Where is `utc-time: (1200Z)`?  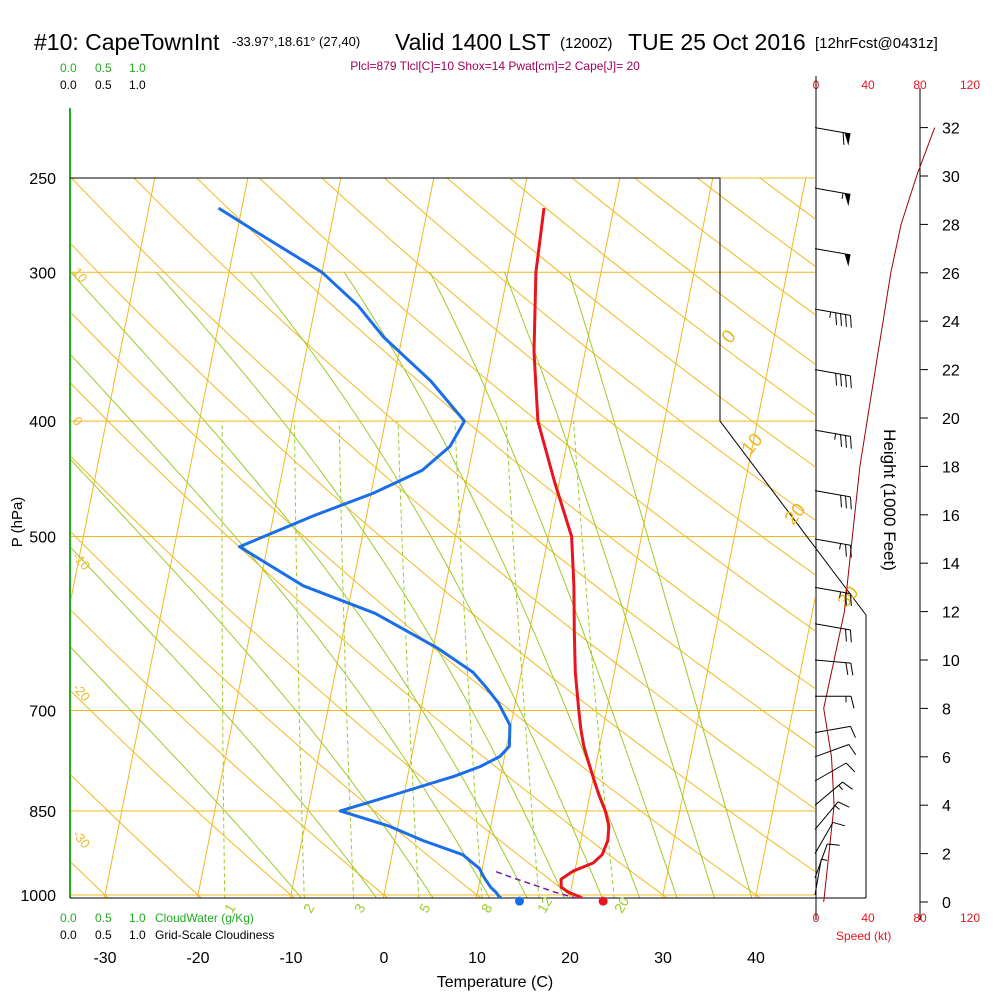 utc-time: (1200Z) is located at coordinates (586, 43).